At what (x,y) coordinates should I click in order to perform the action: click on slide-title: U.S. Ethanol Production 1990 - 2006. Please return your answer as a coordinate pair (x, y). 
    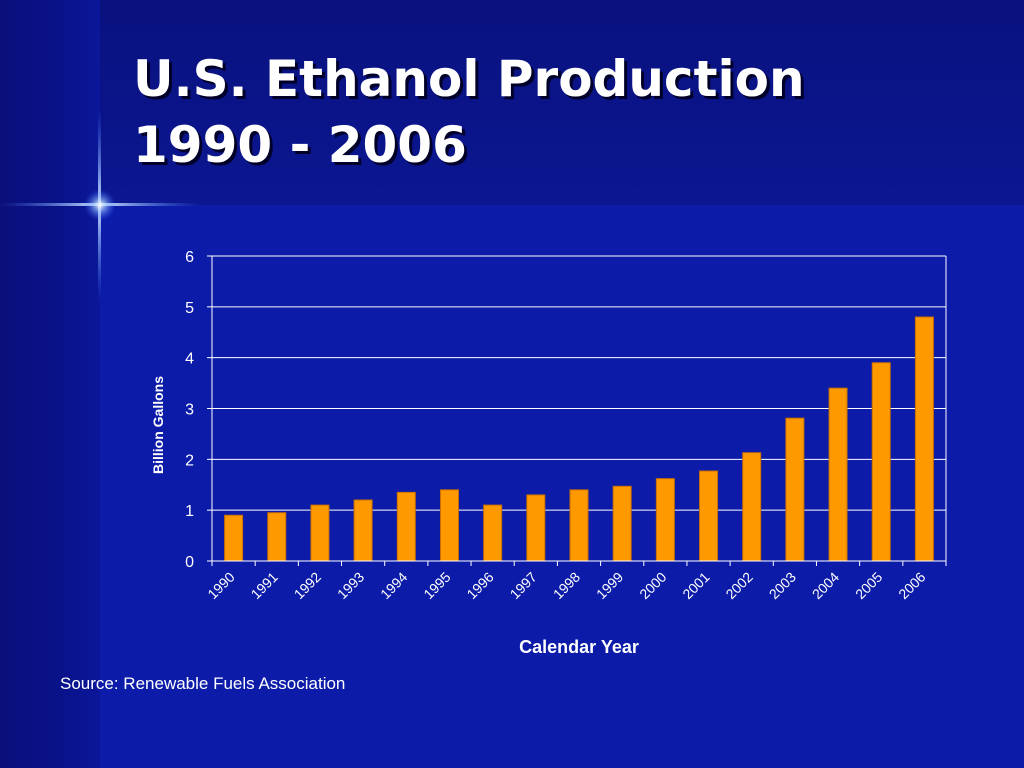
    Looking at the image, I should click on (573, 112).